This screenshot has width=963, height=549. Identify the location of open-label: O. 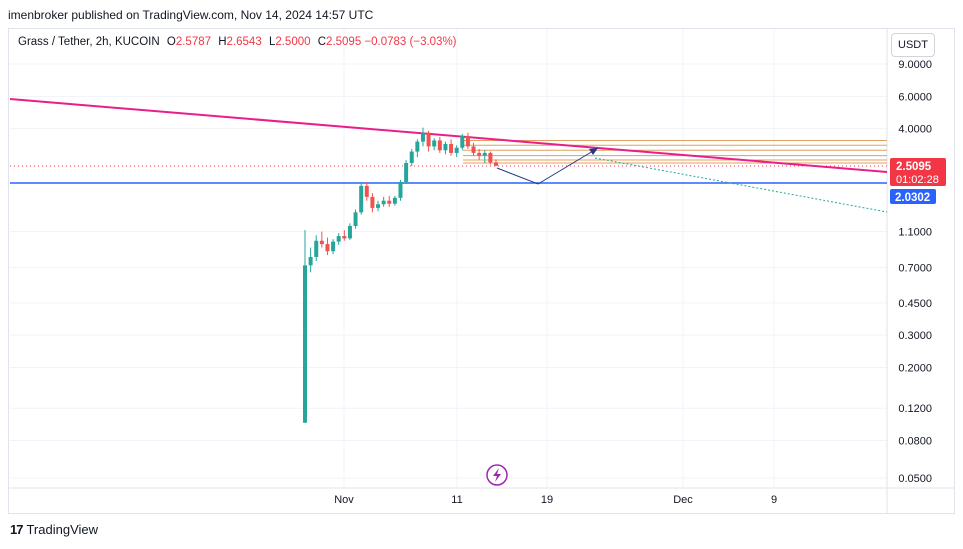
(171, 42).